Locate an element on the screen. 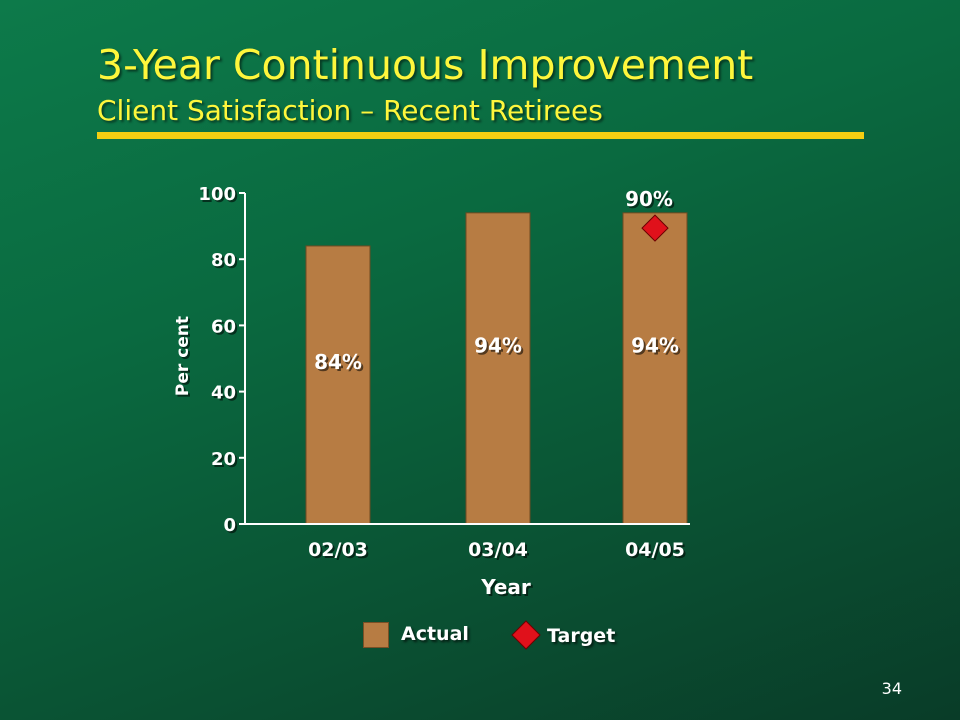 This screenshot has width=960, height=720. x-tick-label-03/04: 03/04 is located at coordinates (498, 550).